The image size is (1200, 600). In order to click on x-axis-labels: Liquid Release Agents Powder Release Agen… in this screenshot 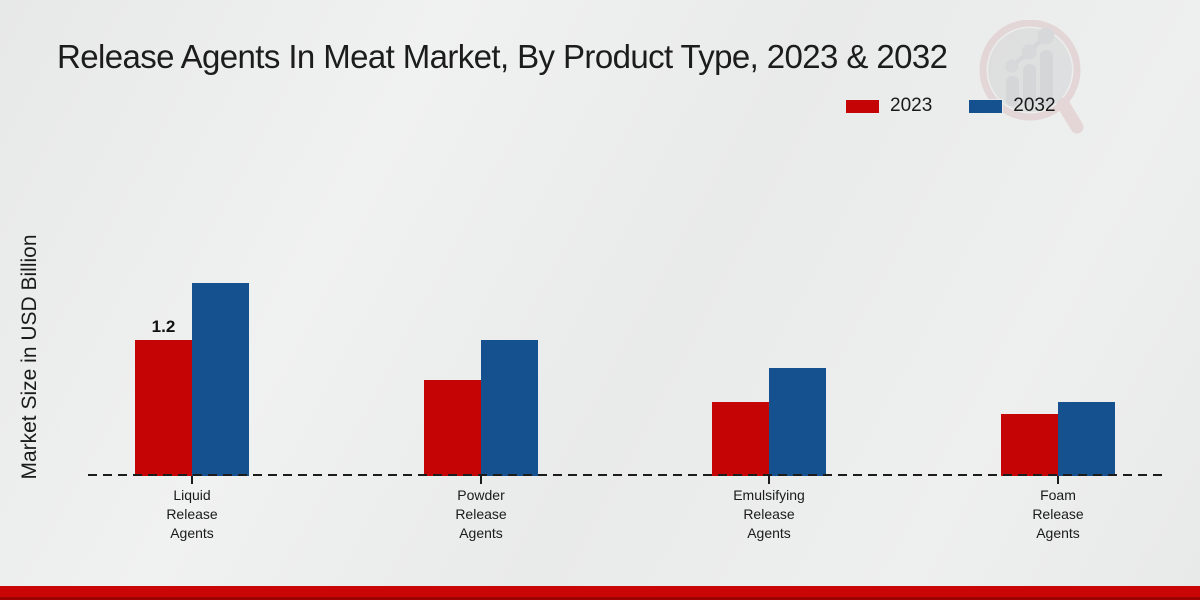, I will do `click(626, 521)`.